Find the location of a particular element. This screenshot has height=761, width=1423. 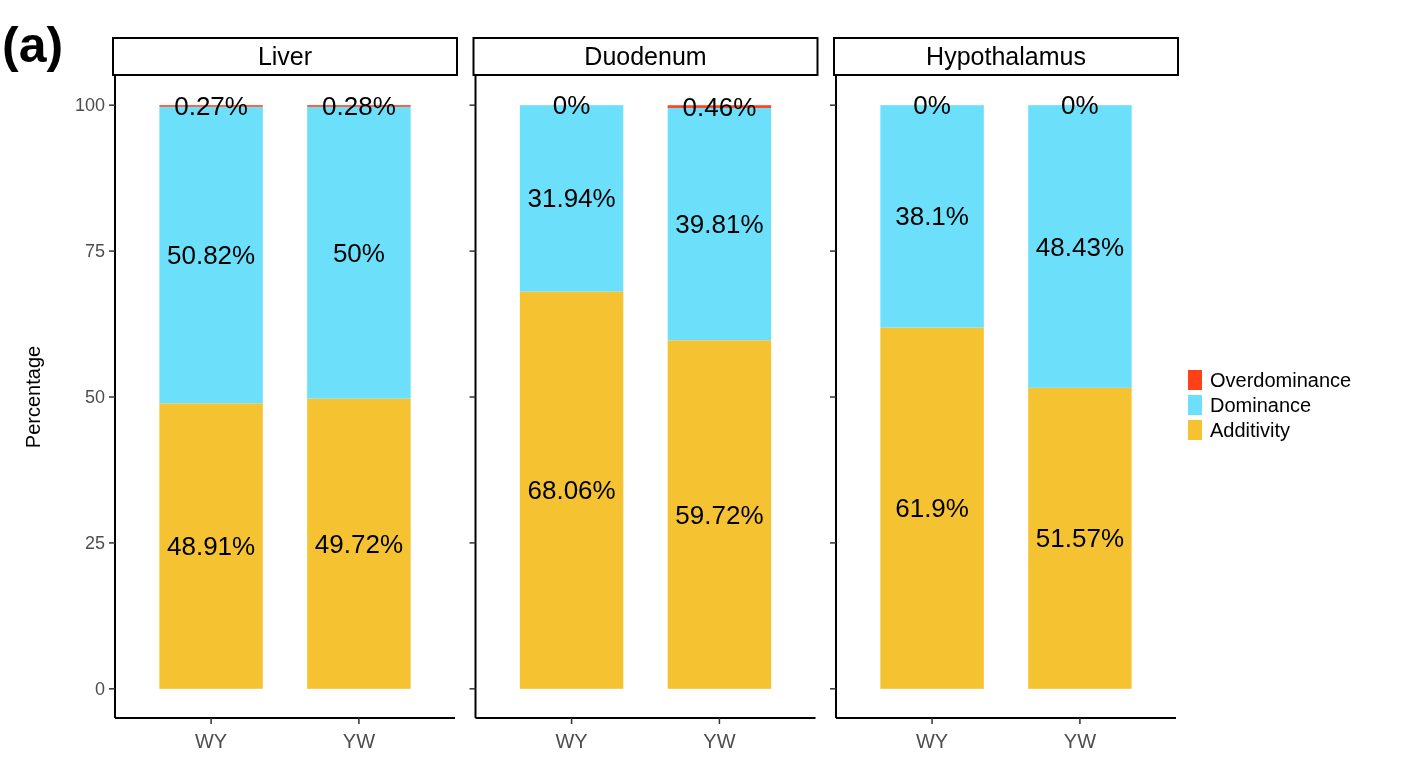

data-label: 50.82% is located at coordinates (211, 255).